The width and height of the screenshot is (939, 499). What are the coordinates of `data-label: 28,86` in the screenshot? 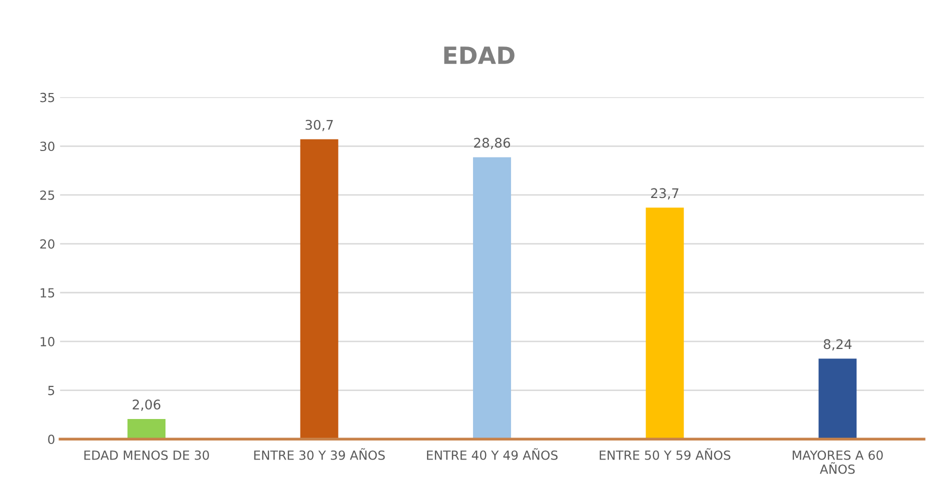 It's located at (492, 144).